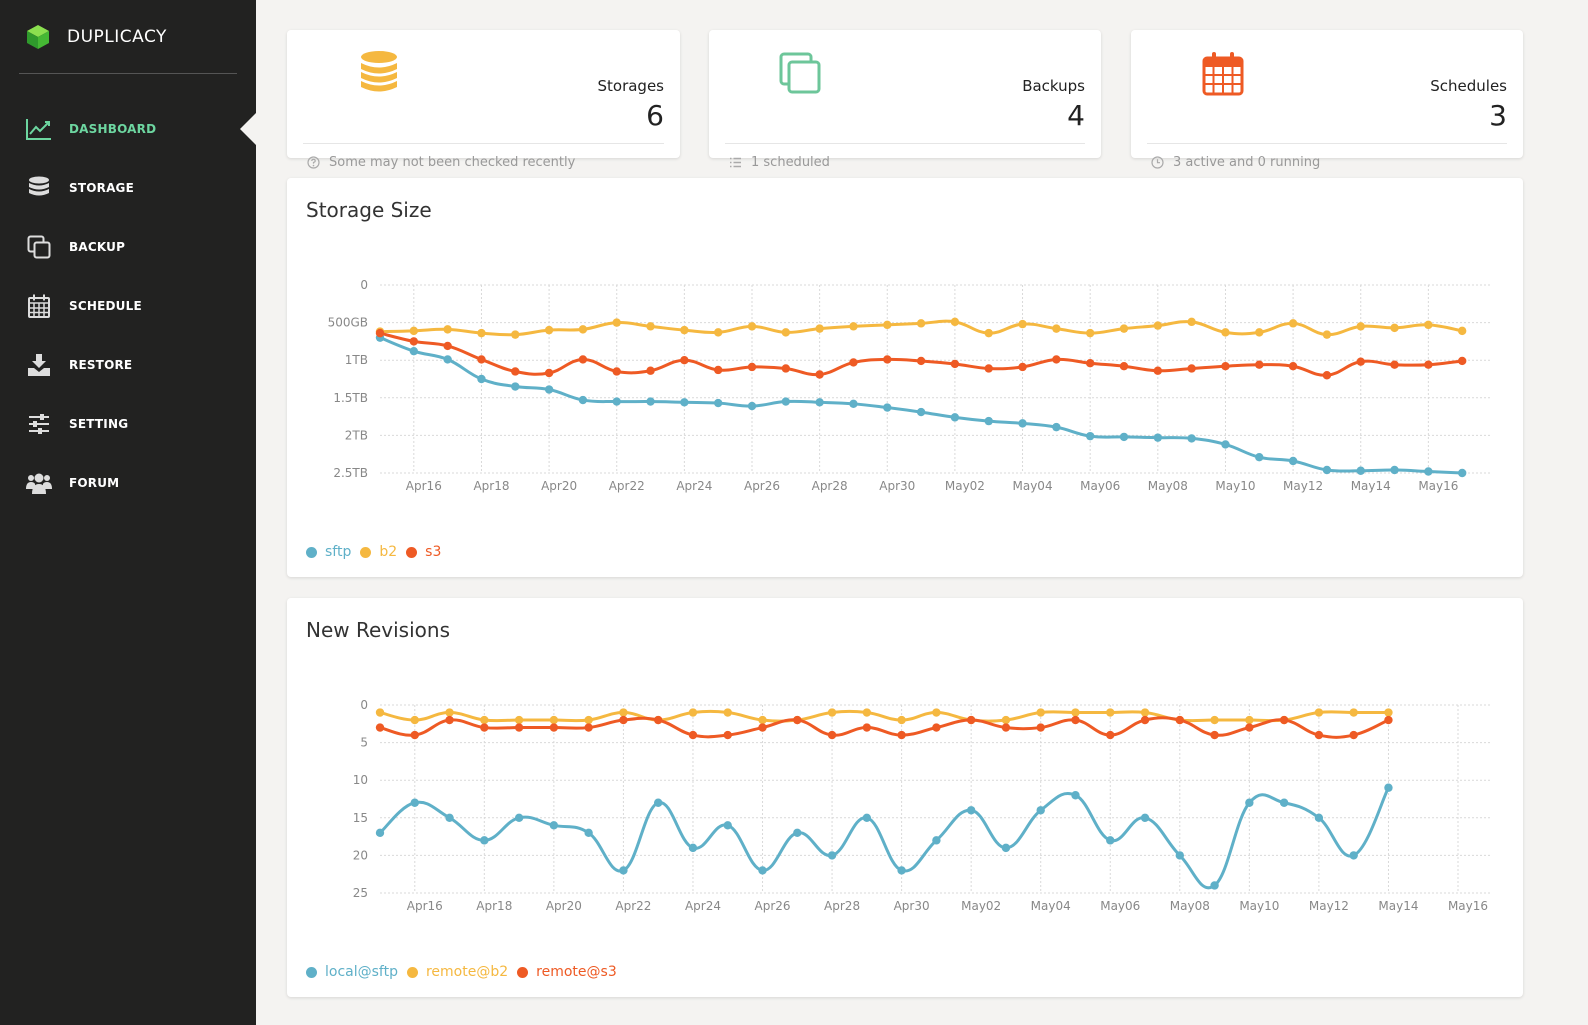 Image resolution: width=1588 pixels, height=1025 pixels. Describe the element at coordinates (128, 305) in the screenshot. I see `nav-item-schedule: SCHEDULE` at that location.